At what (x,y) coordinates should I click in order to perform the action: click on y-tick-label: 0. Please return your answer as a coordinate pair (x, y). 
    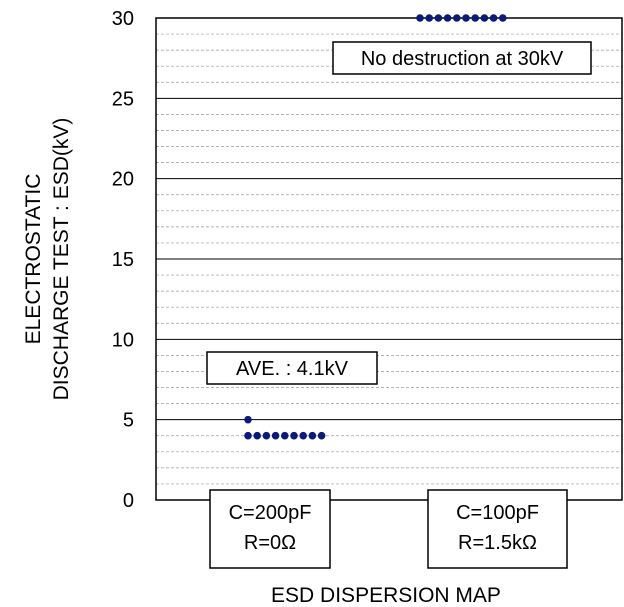
    Looking at the image, I should click on (128, 501).